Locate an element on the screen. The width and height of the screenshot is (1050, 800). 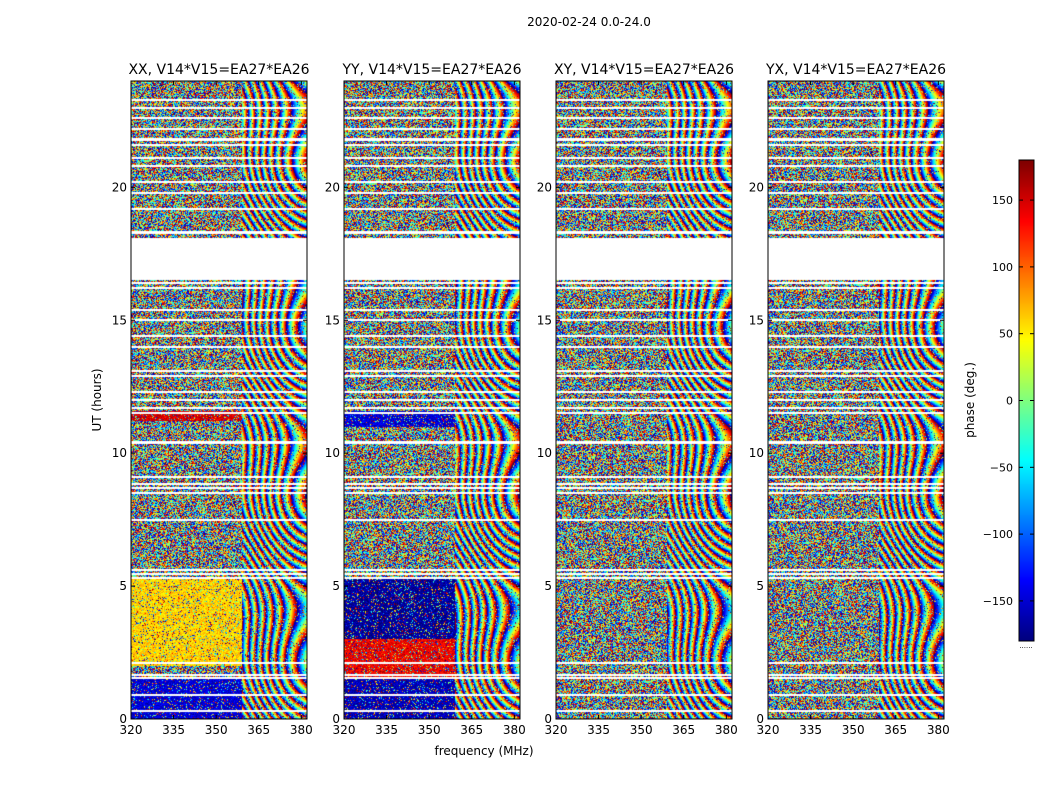
colorbar-tick-label: −100 is located at coordinates (998, 534).